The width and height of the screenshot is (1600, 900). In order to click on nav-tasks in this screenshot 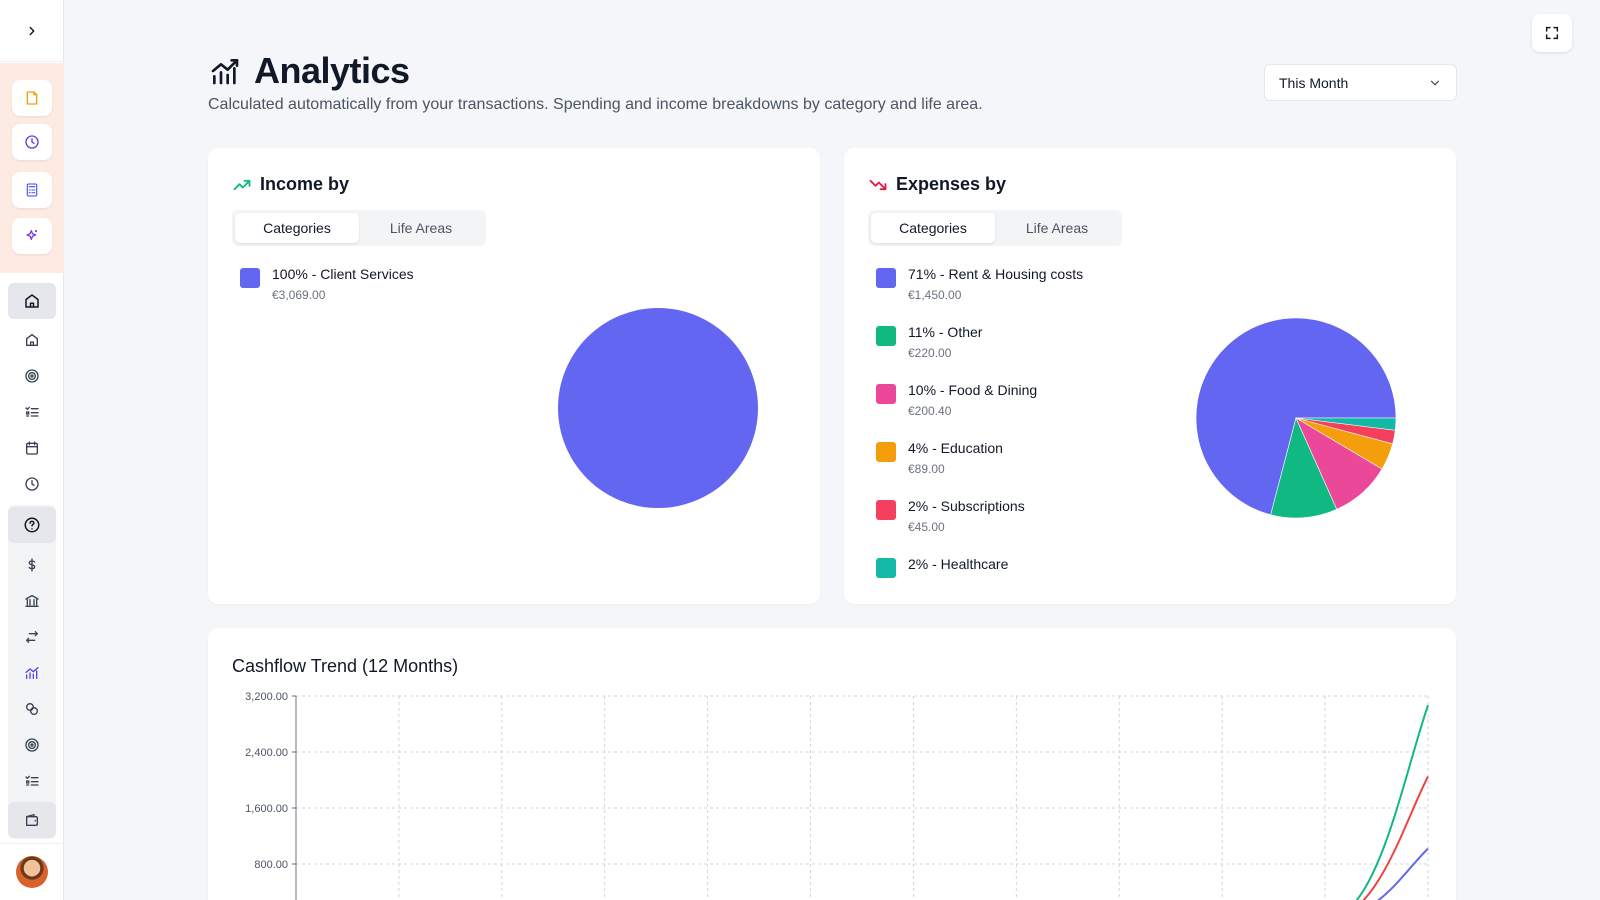, I will do `click(32, 412)`.